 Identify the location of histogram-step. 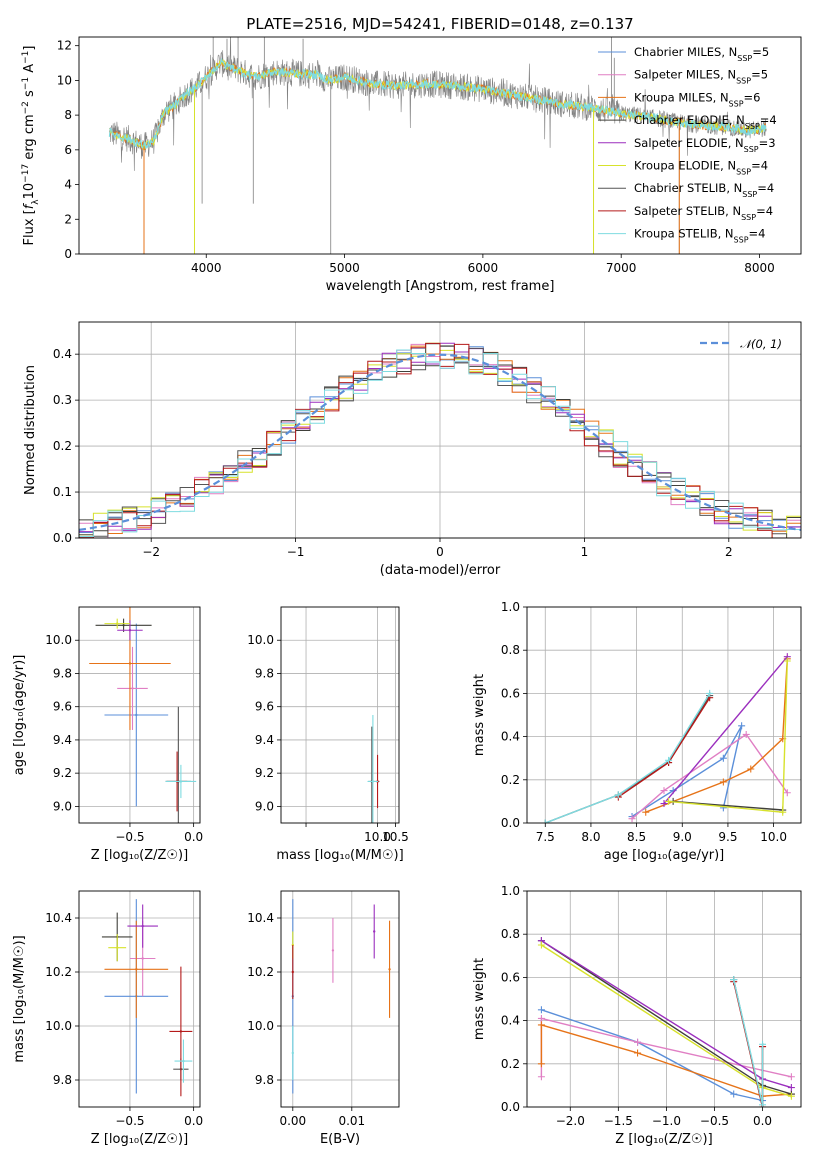
(440, 443).